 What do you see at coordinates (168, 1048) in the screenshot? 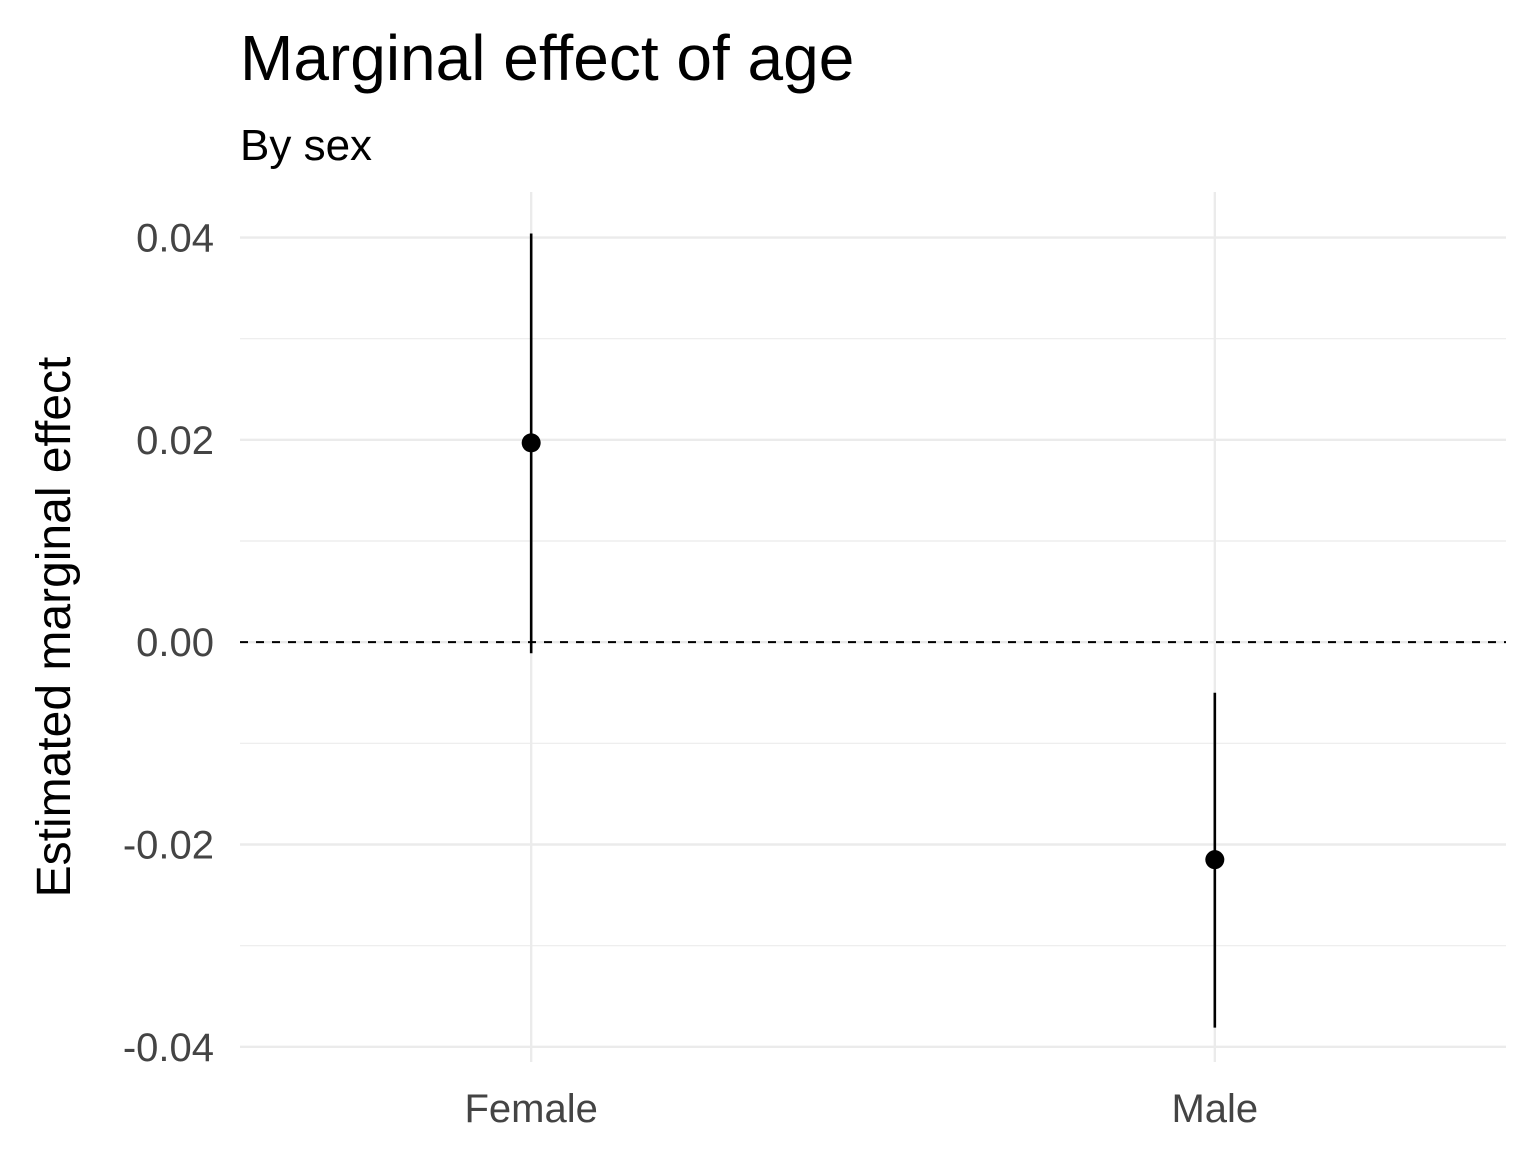
I see `y-tick-label: -0.04` at bounding box center [168, 1048].